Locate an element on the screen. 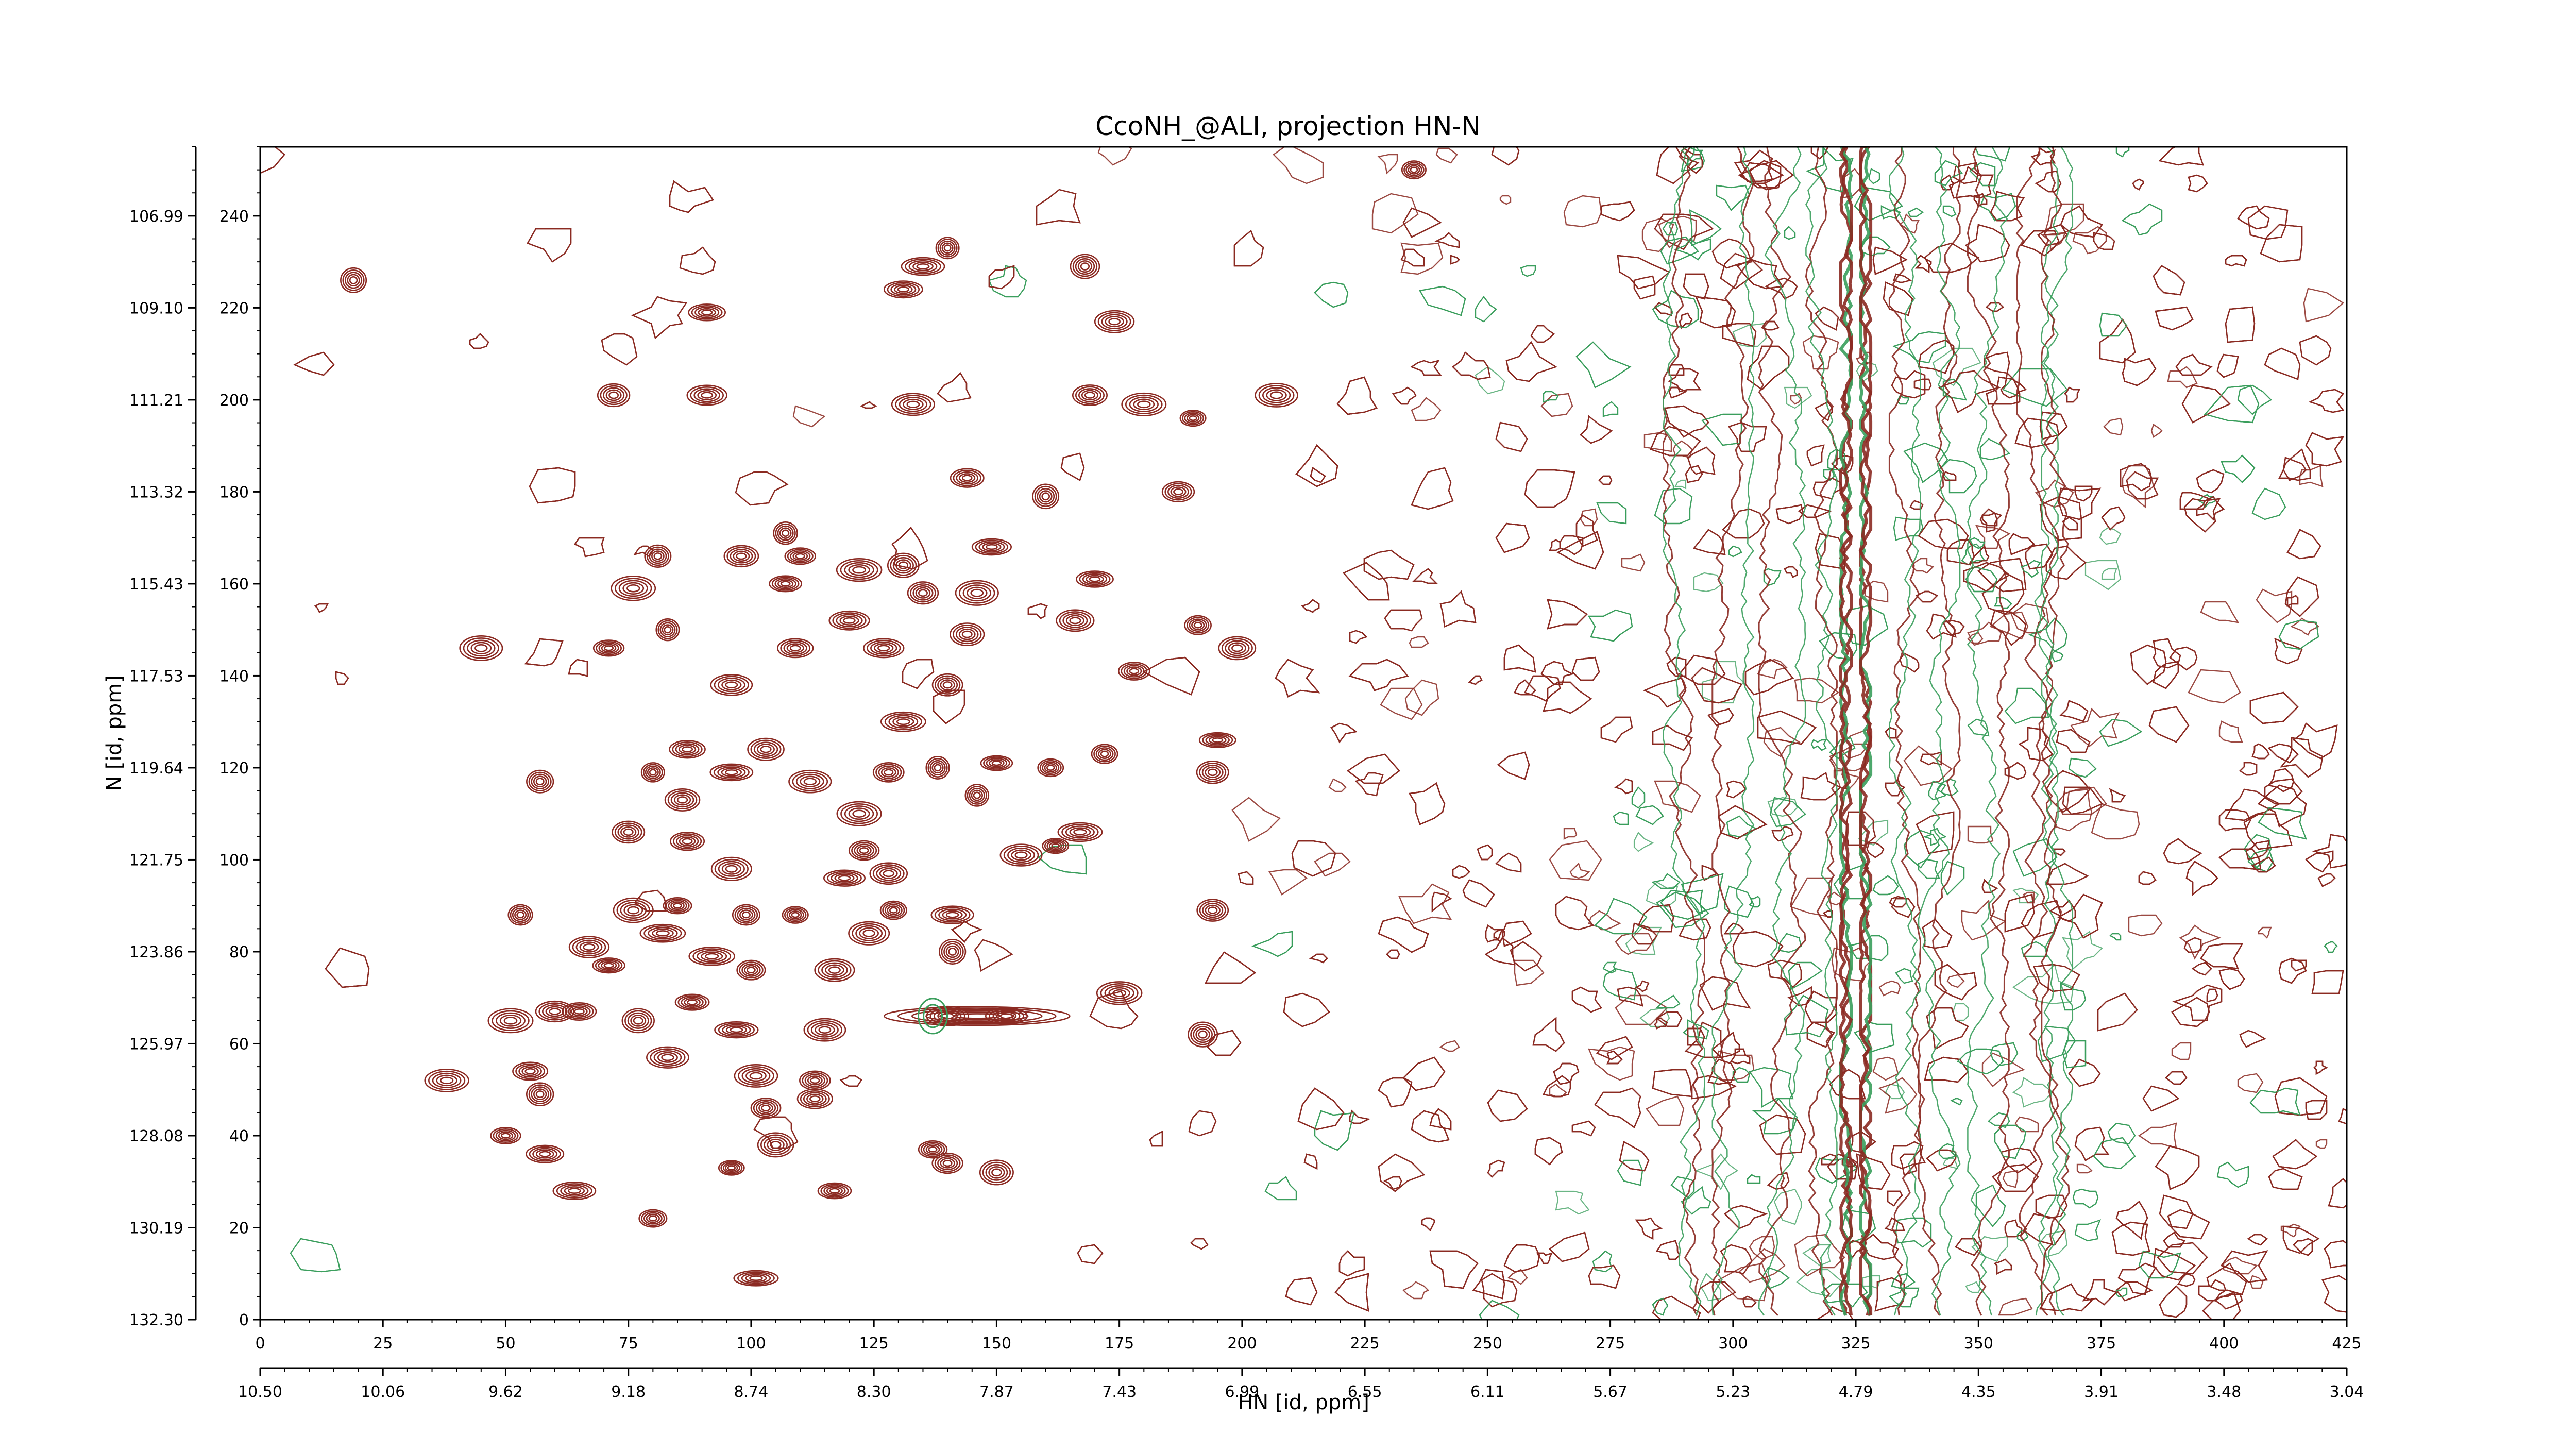 This screenshot has height=1451, width=2576. x-tick-label: 275 is located at coordinates (1610, 1344).